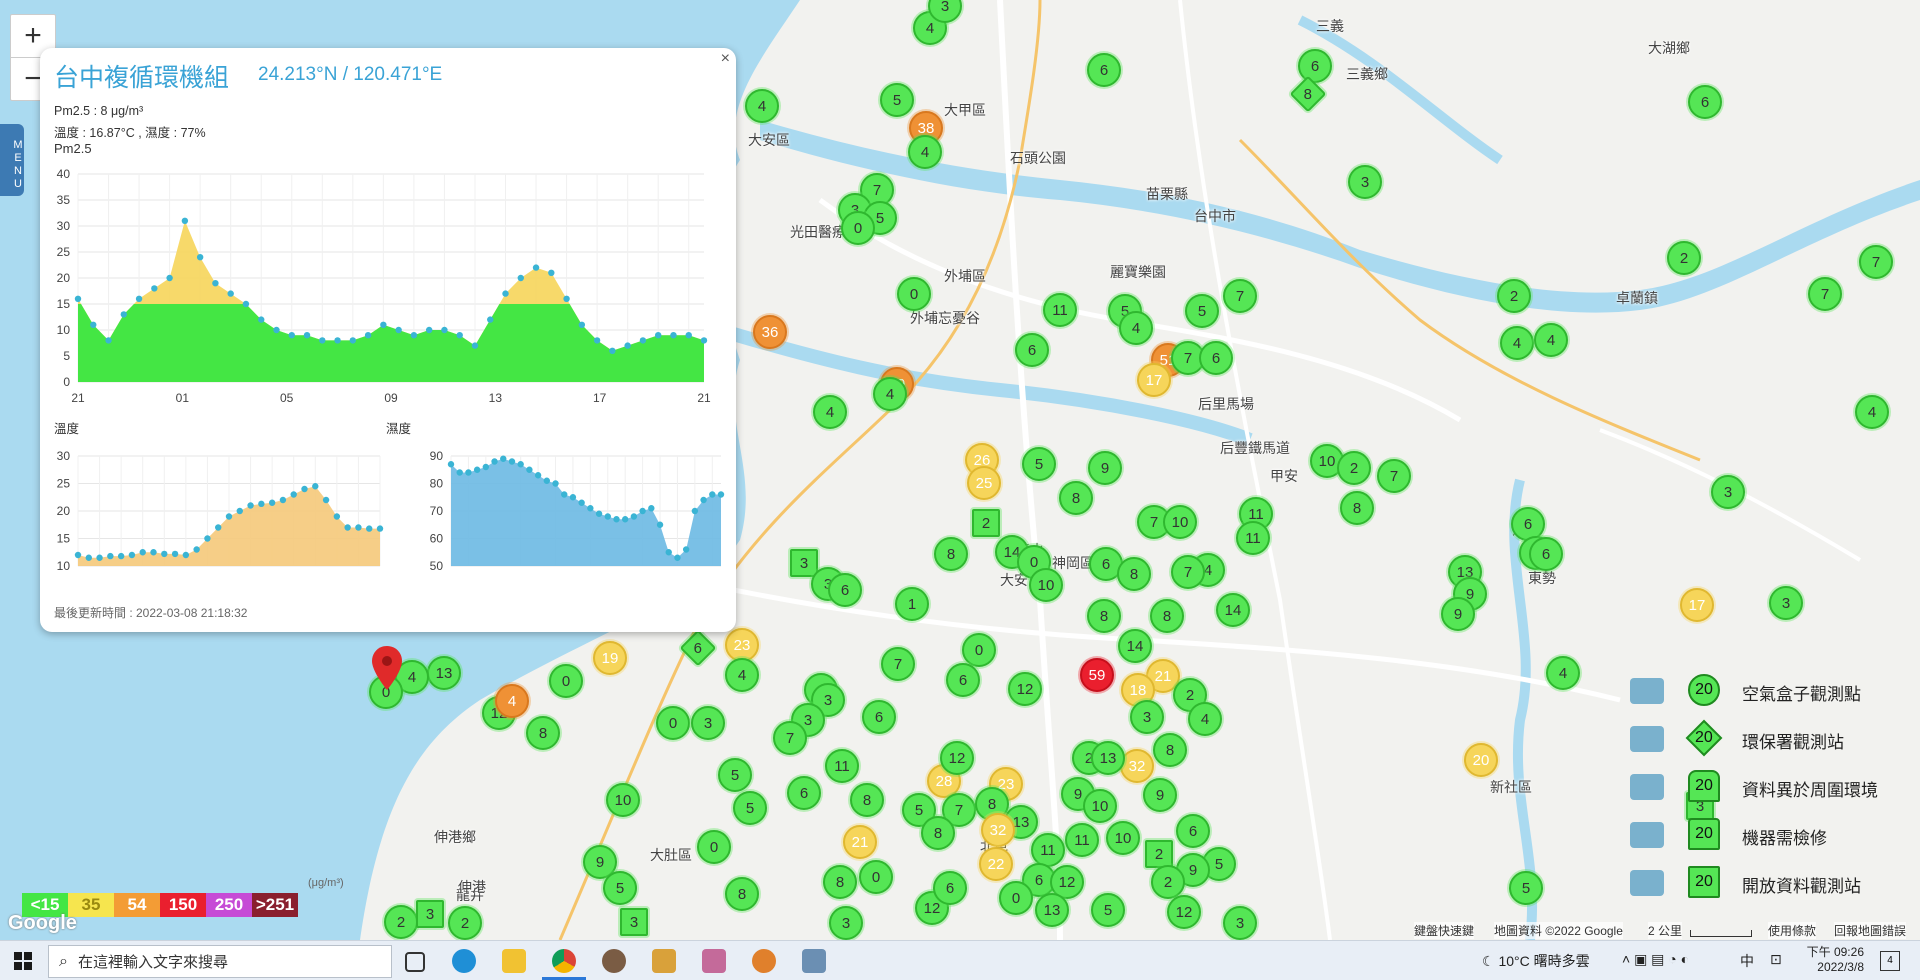 This screenshot has height=980, width=1920. I want to click on blender-icon, so click(764, 961).